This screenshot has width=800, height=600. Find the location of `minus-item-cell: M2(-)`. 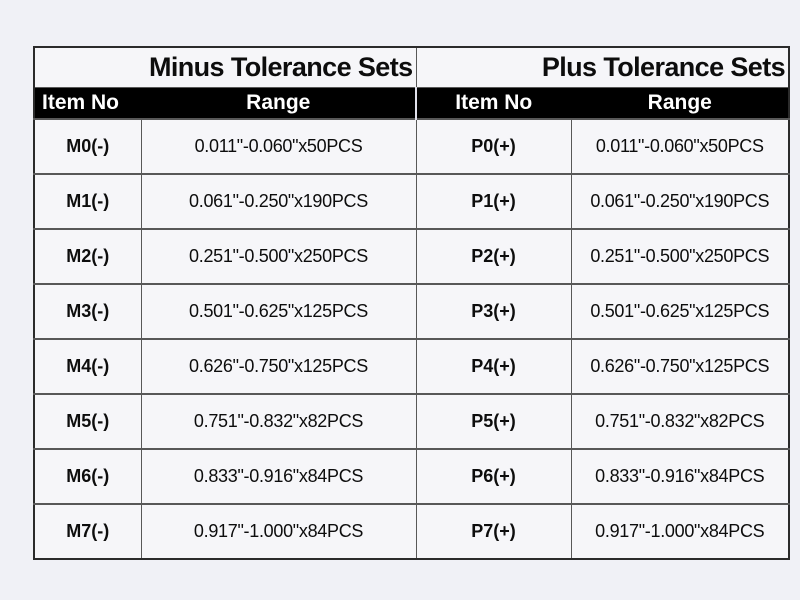

minus-item-cell: M2(-) is located at coordinates (87, 256).